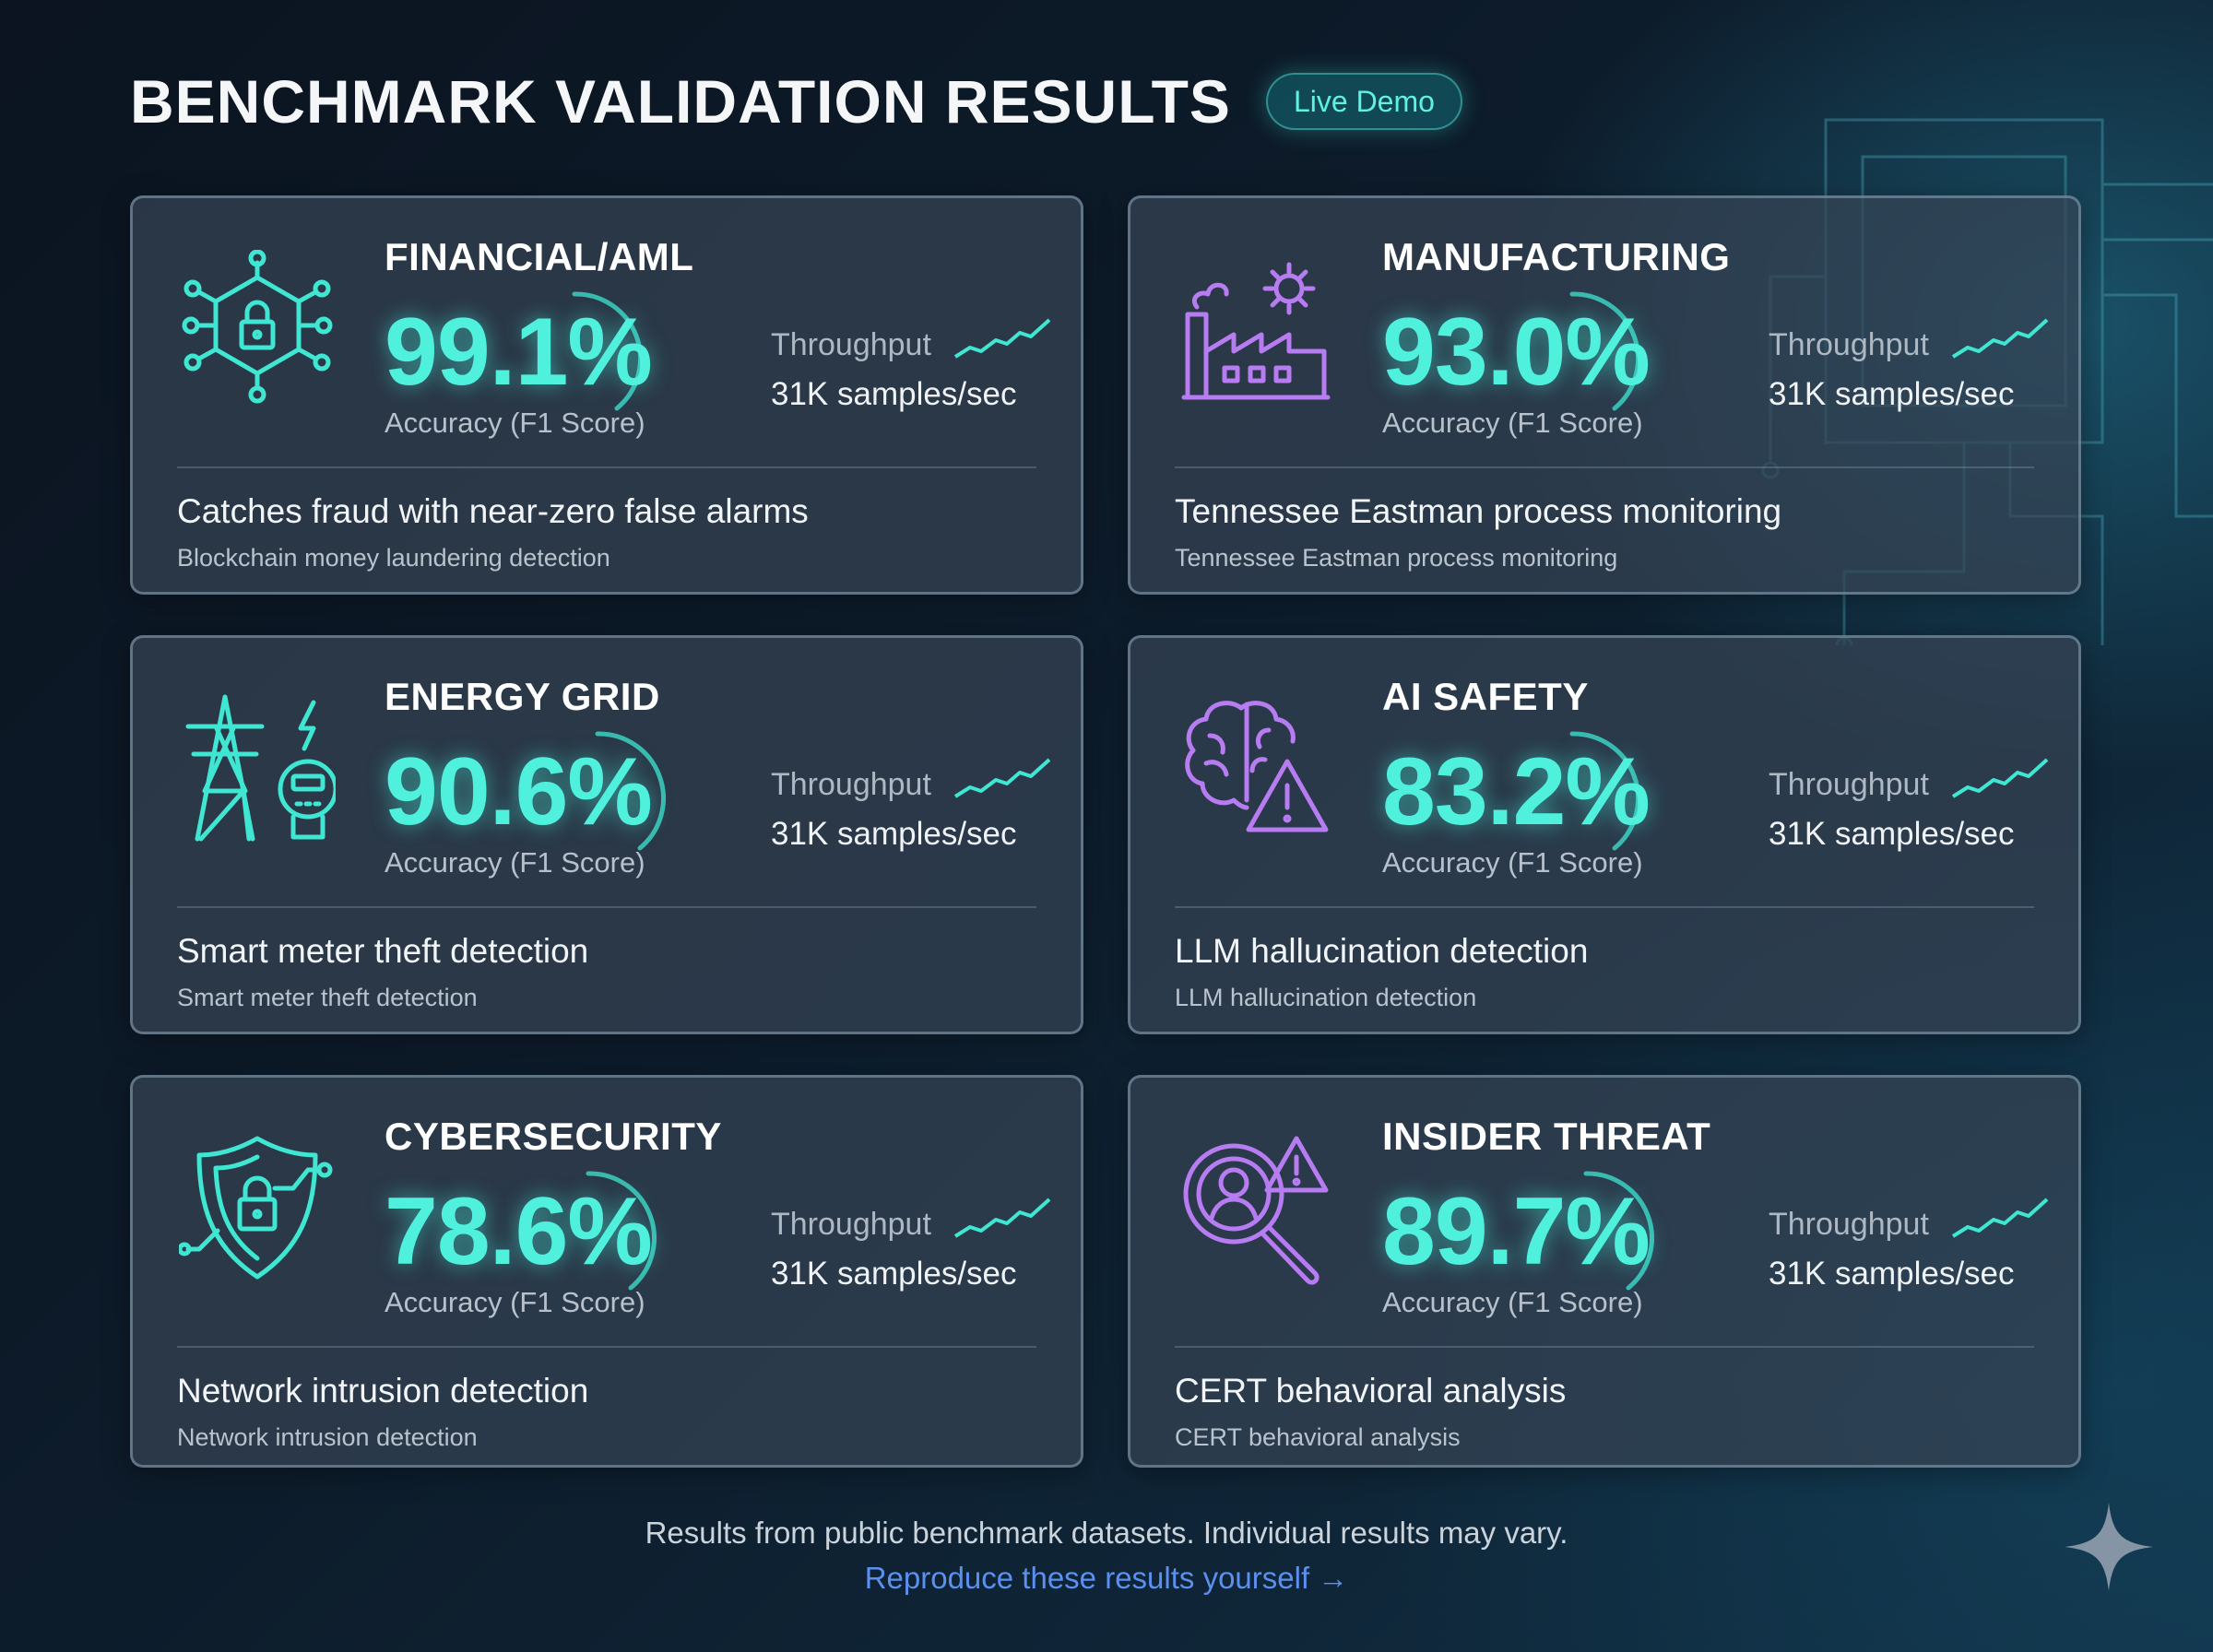 This screenshot has width=2213, height=1652. I want to click on person-search-warning-icon, so click(1255, 1207).